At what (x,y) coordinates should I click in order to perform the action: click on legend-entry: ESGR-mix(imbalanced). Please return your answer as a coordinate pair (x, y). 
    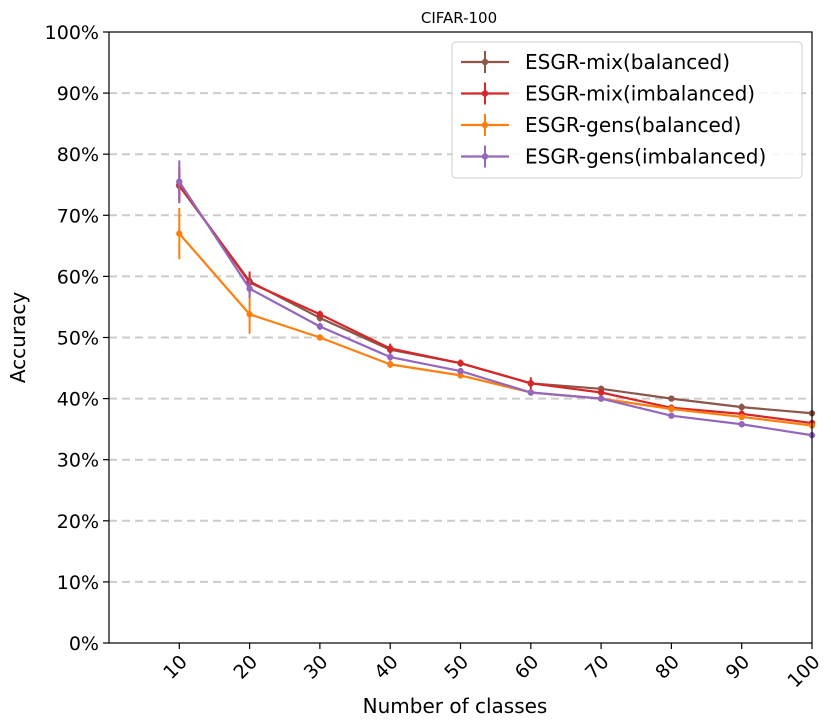
    Looking at the image, I should click on (608, 94).